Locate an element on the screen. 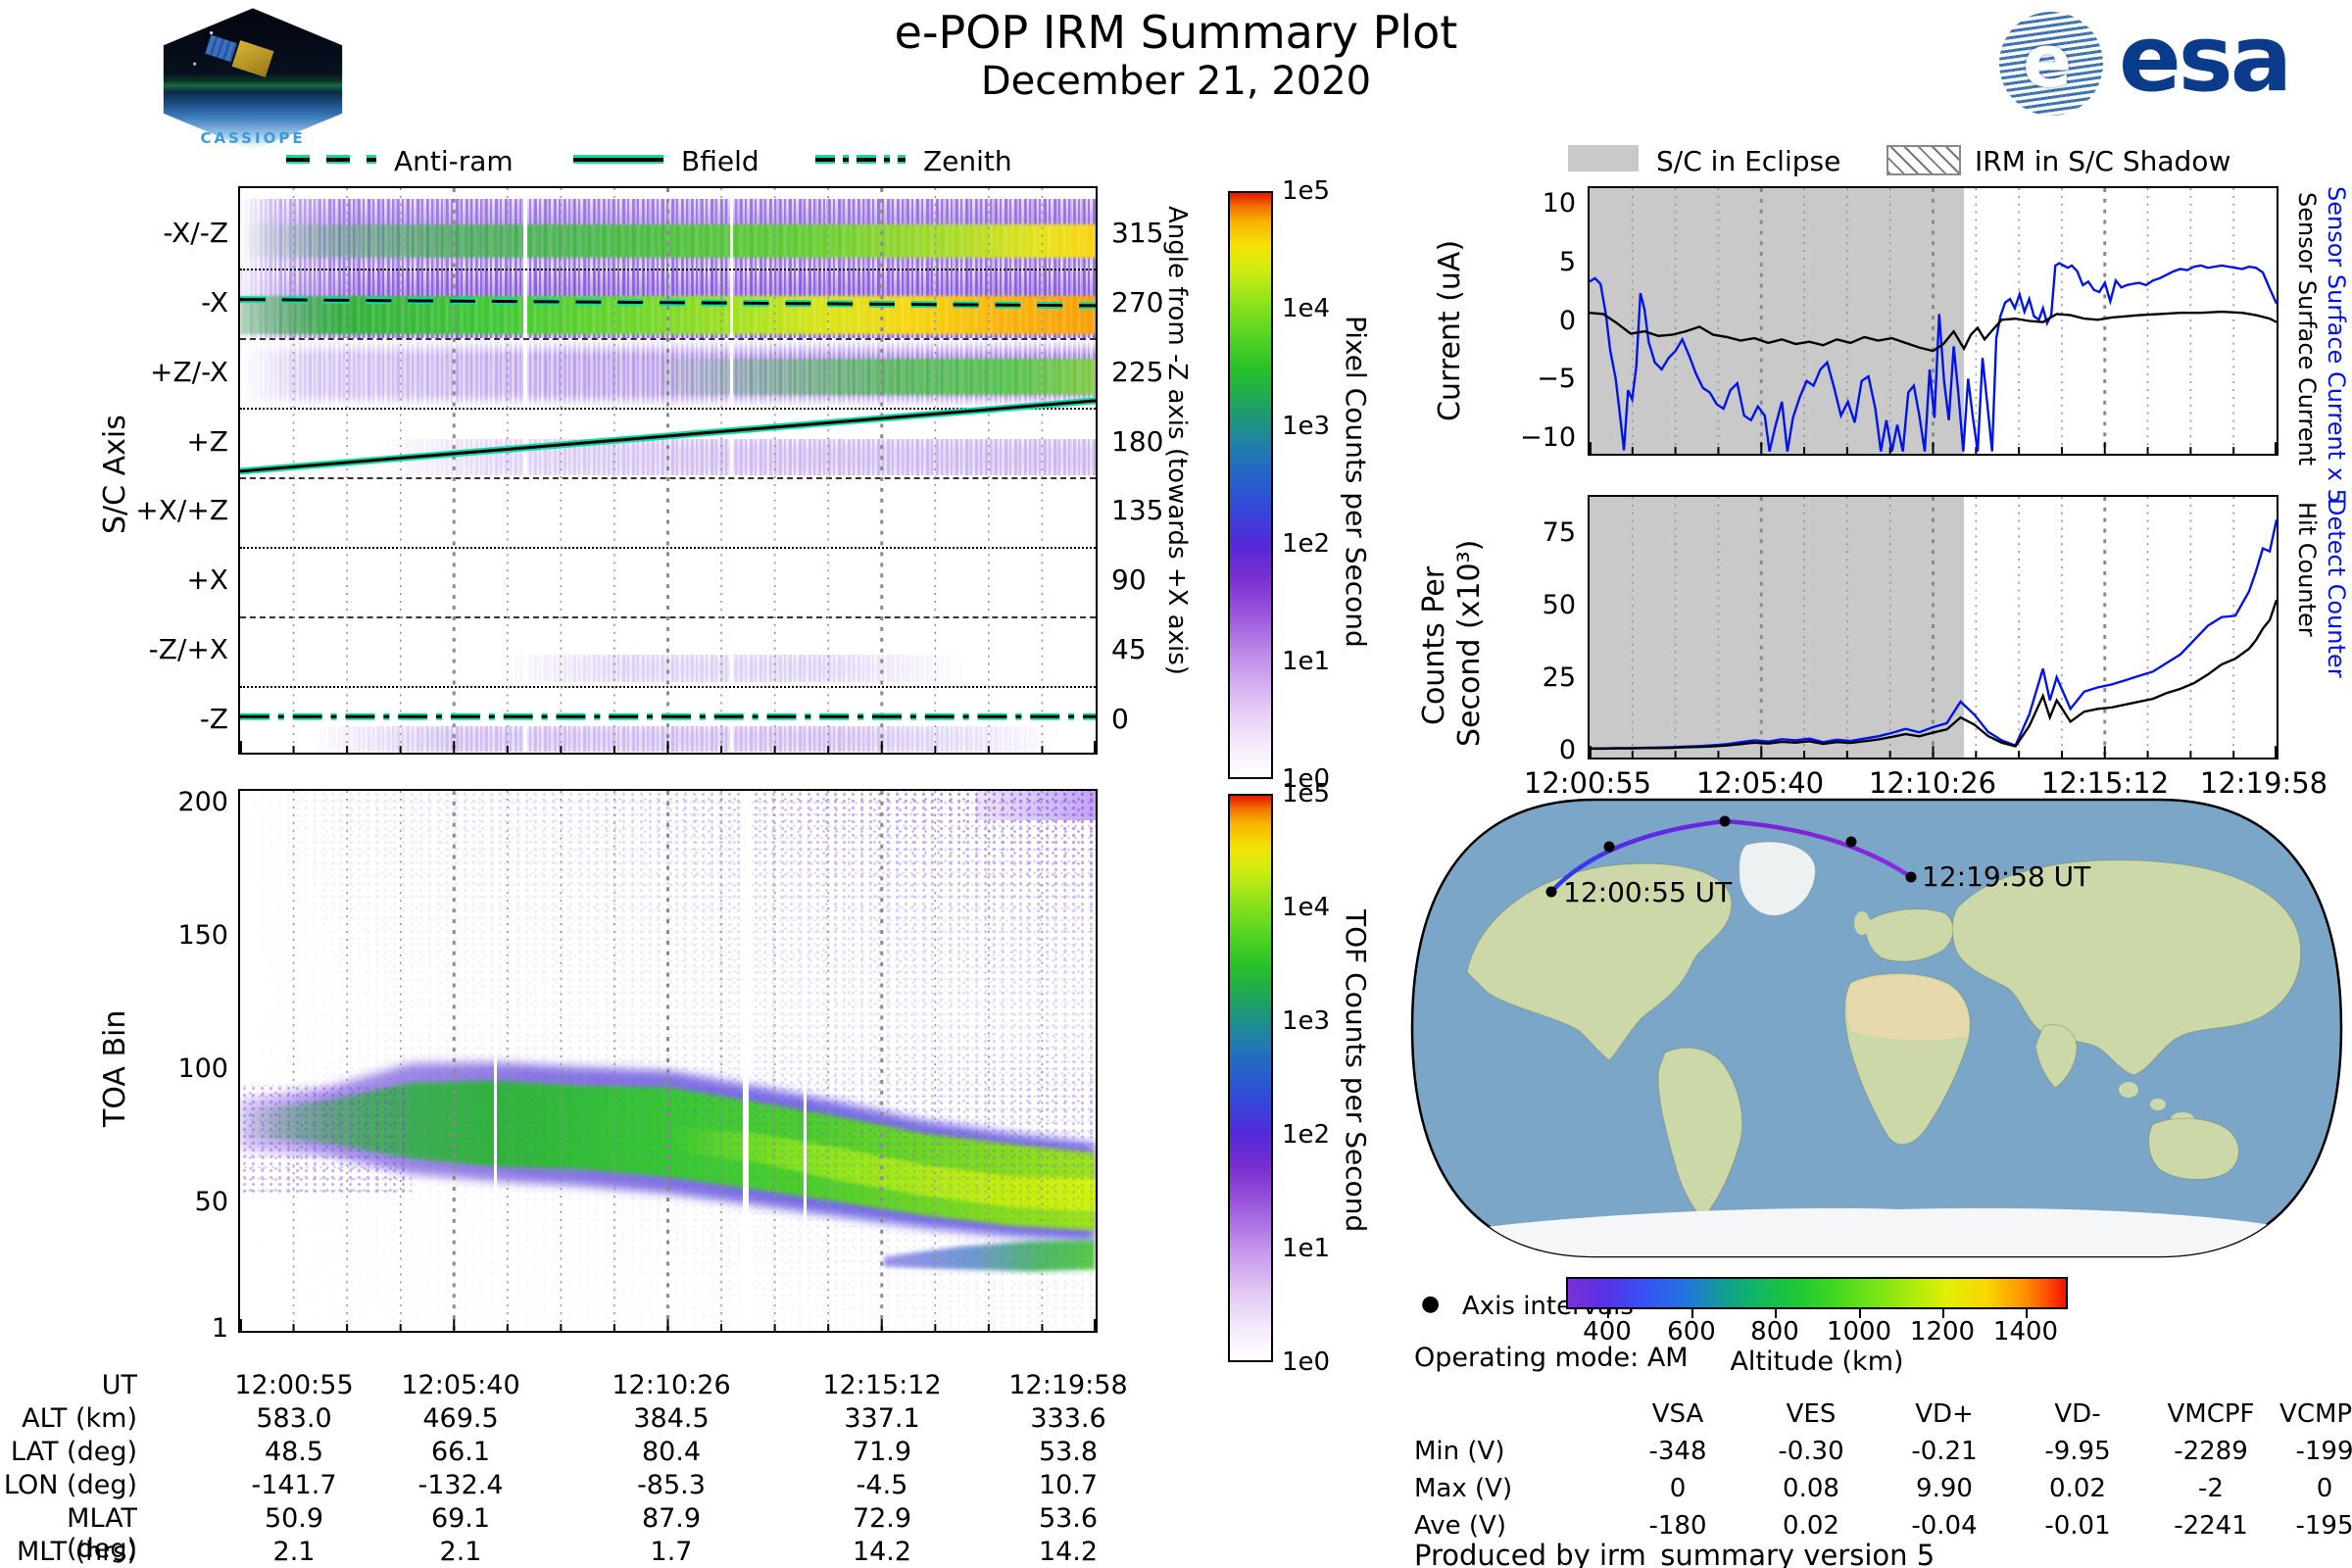 Image resolution: width=2352 pixels, height=1568 pixels. cb2-tick-1e0: 1e0 is located at coordinates (1306, 1362).